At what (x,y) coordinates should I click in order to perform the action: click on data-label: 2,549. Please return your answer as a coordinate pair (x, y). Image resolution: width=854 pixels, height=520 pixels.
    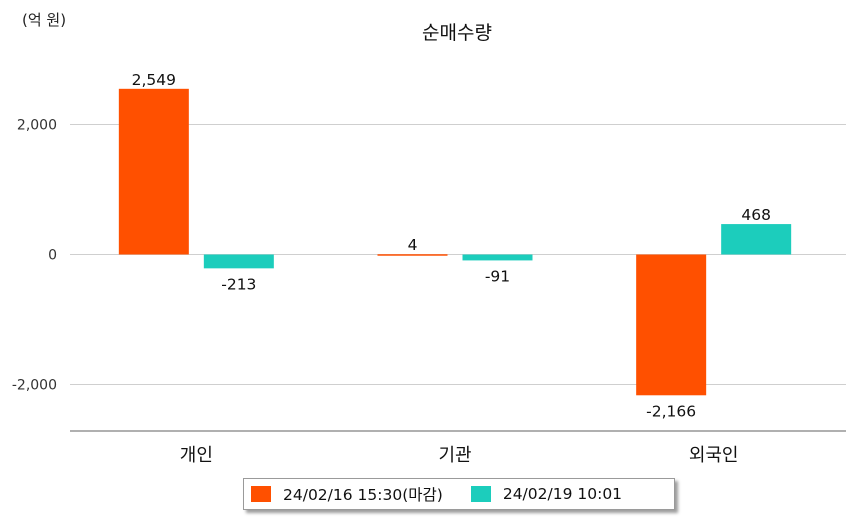
    Looking at the image, I should click on (154, 80).